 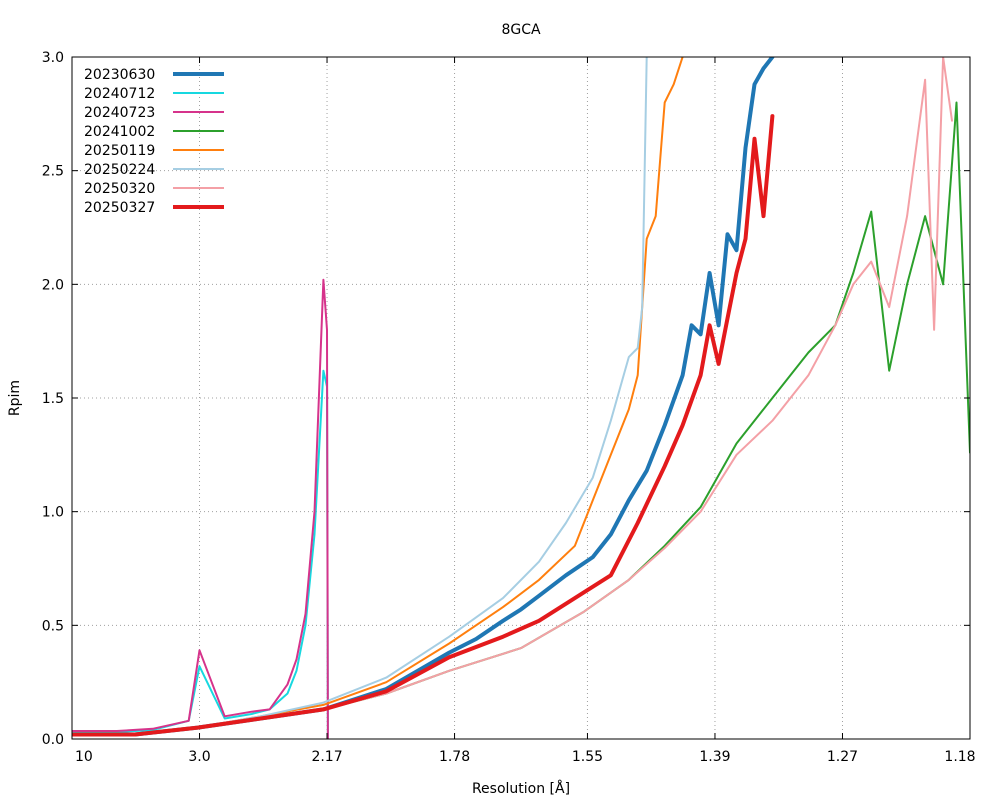 What do you see at coordinates (842, 757) in the screenshot?
I see `x-tick-label: 1.27` at bounding box center [842, 757].